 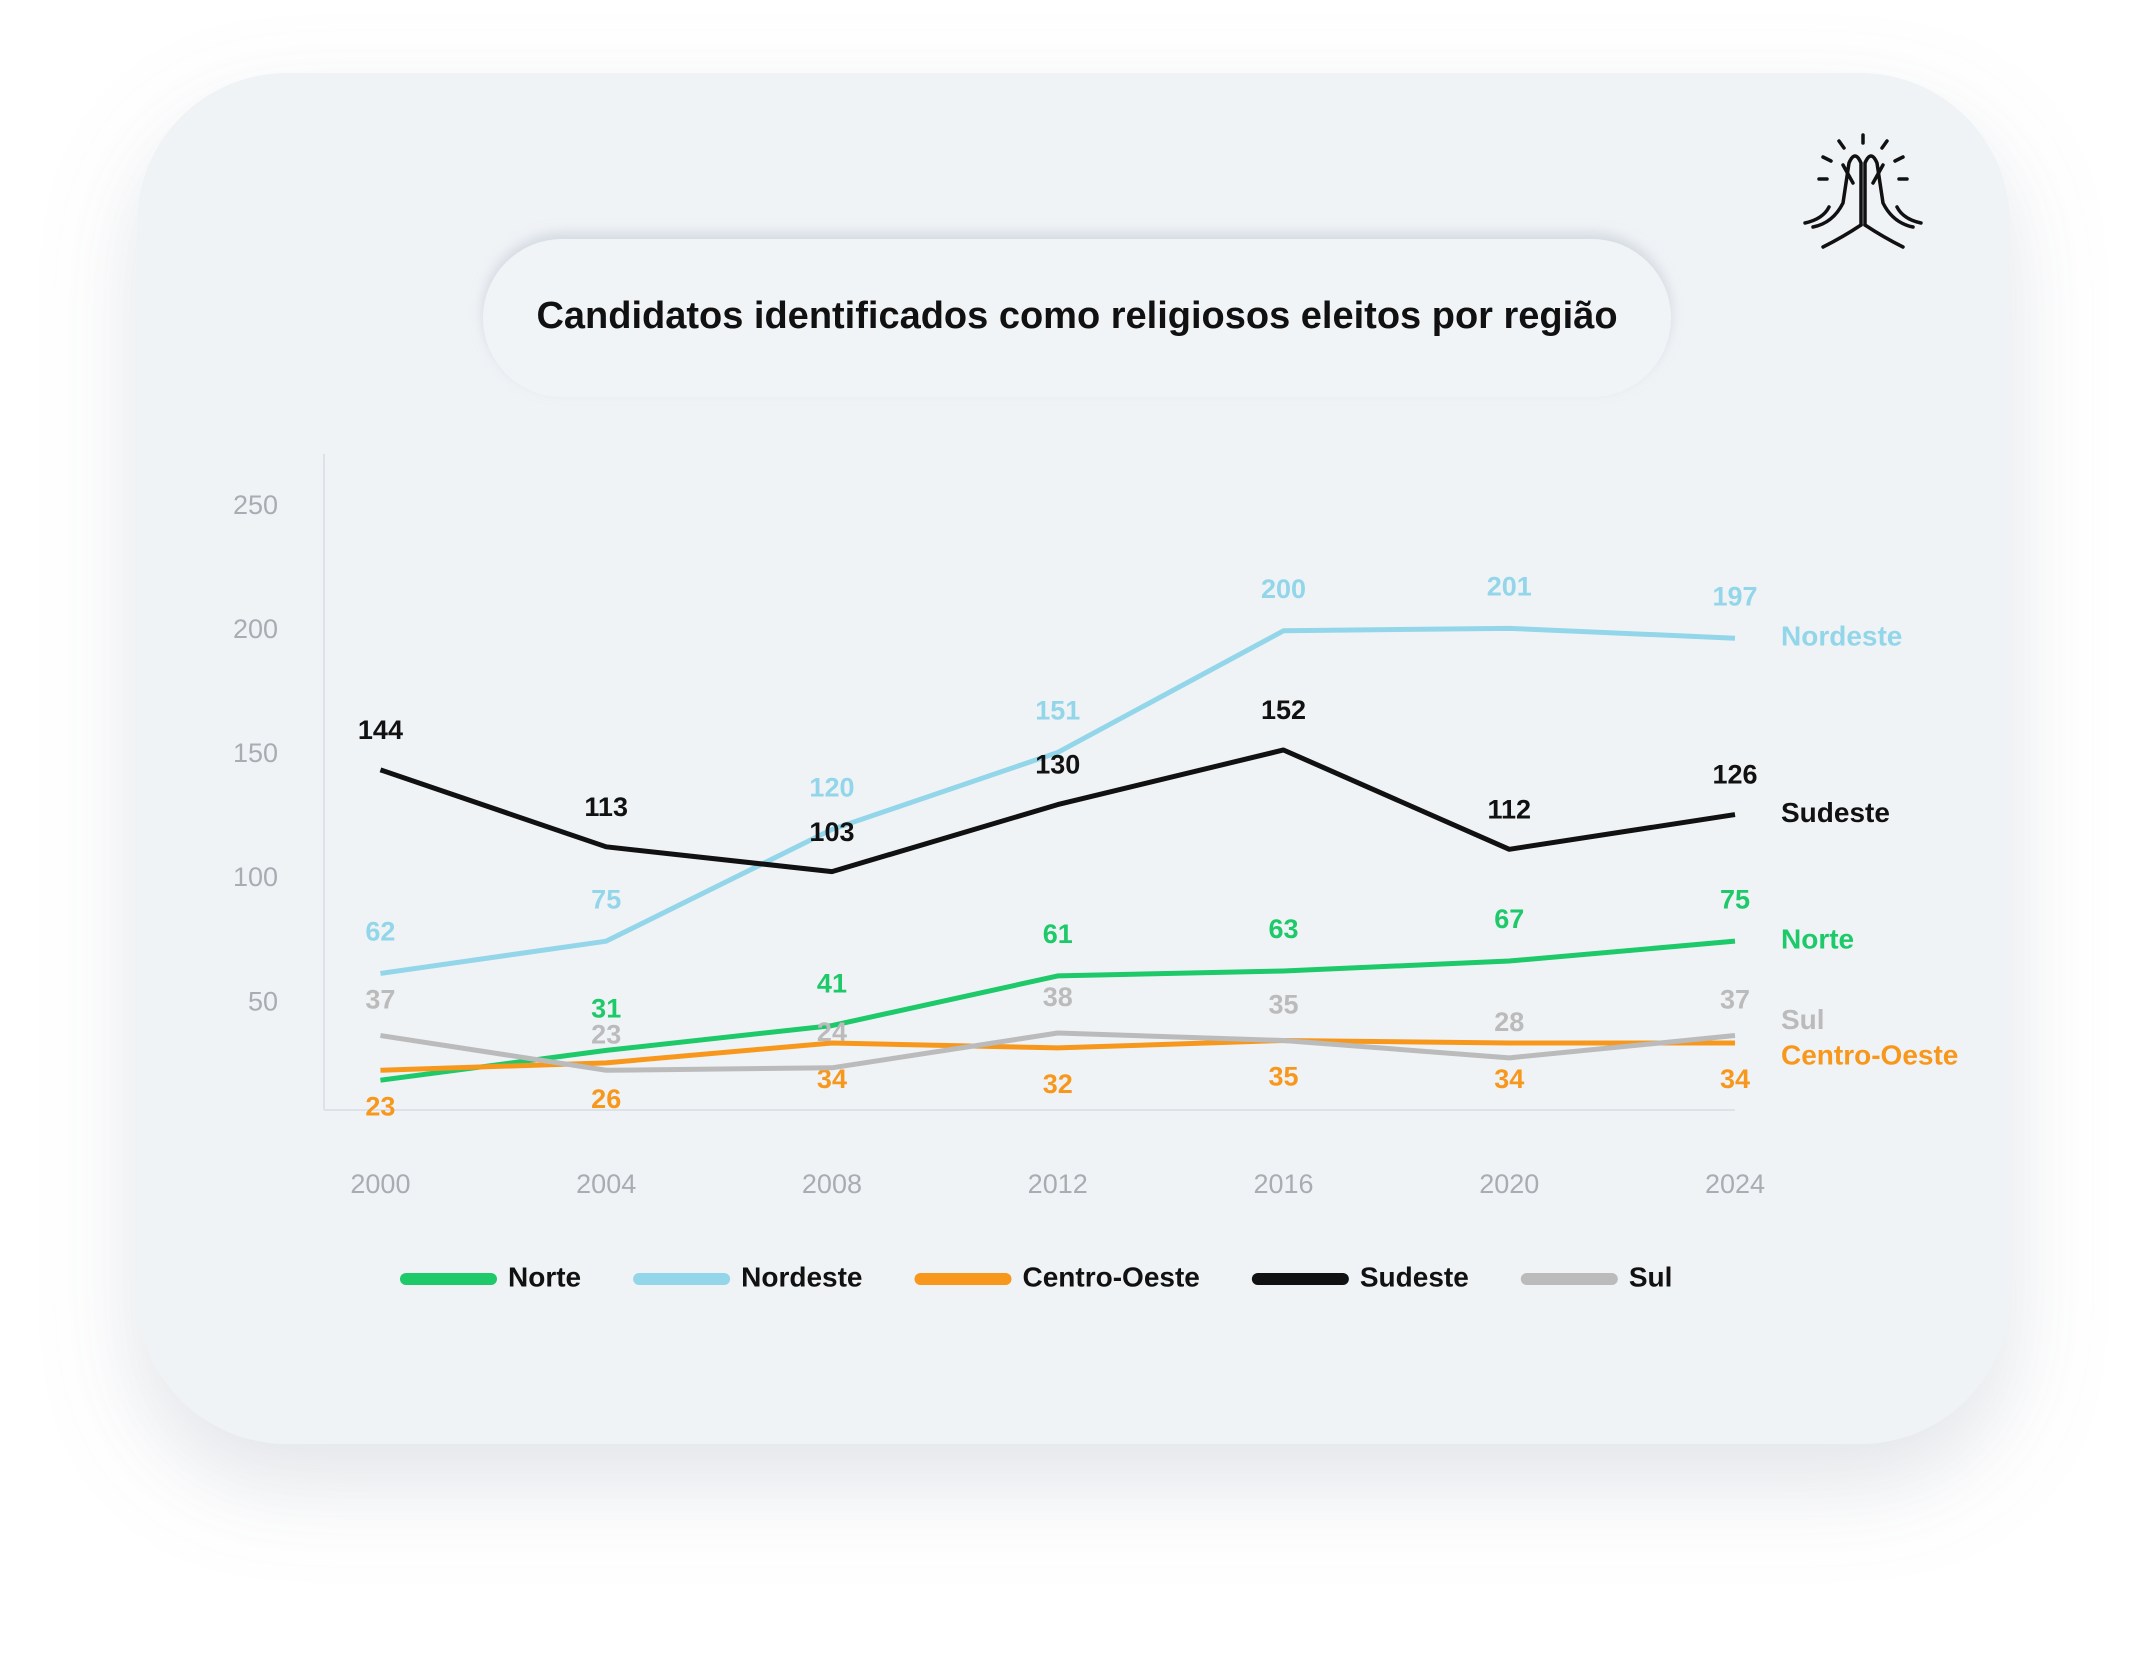 What do you see at coordinates (1058, 997) in the screenshot?
I see `value-label: 38` at bounding box center [1058, 997].